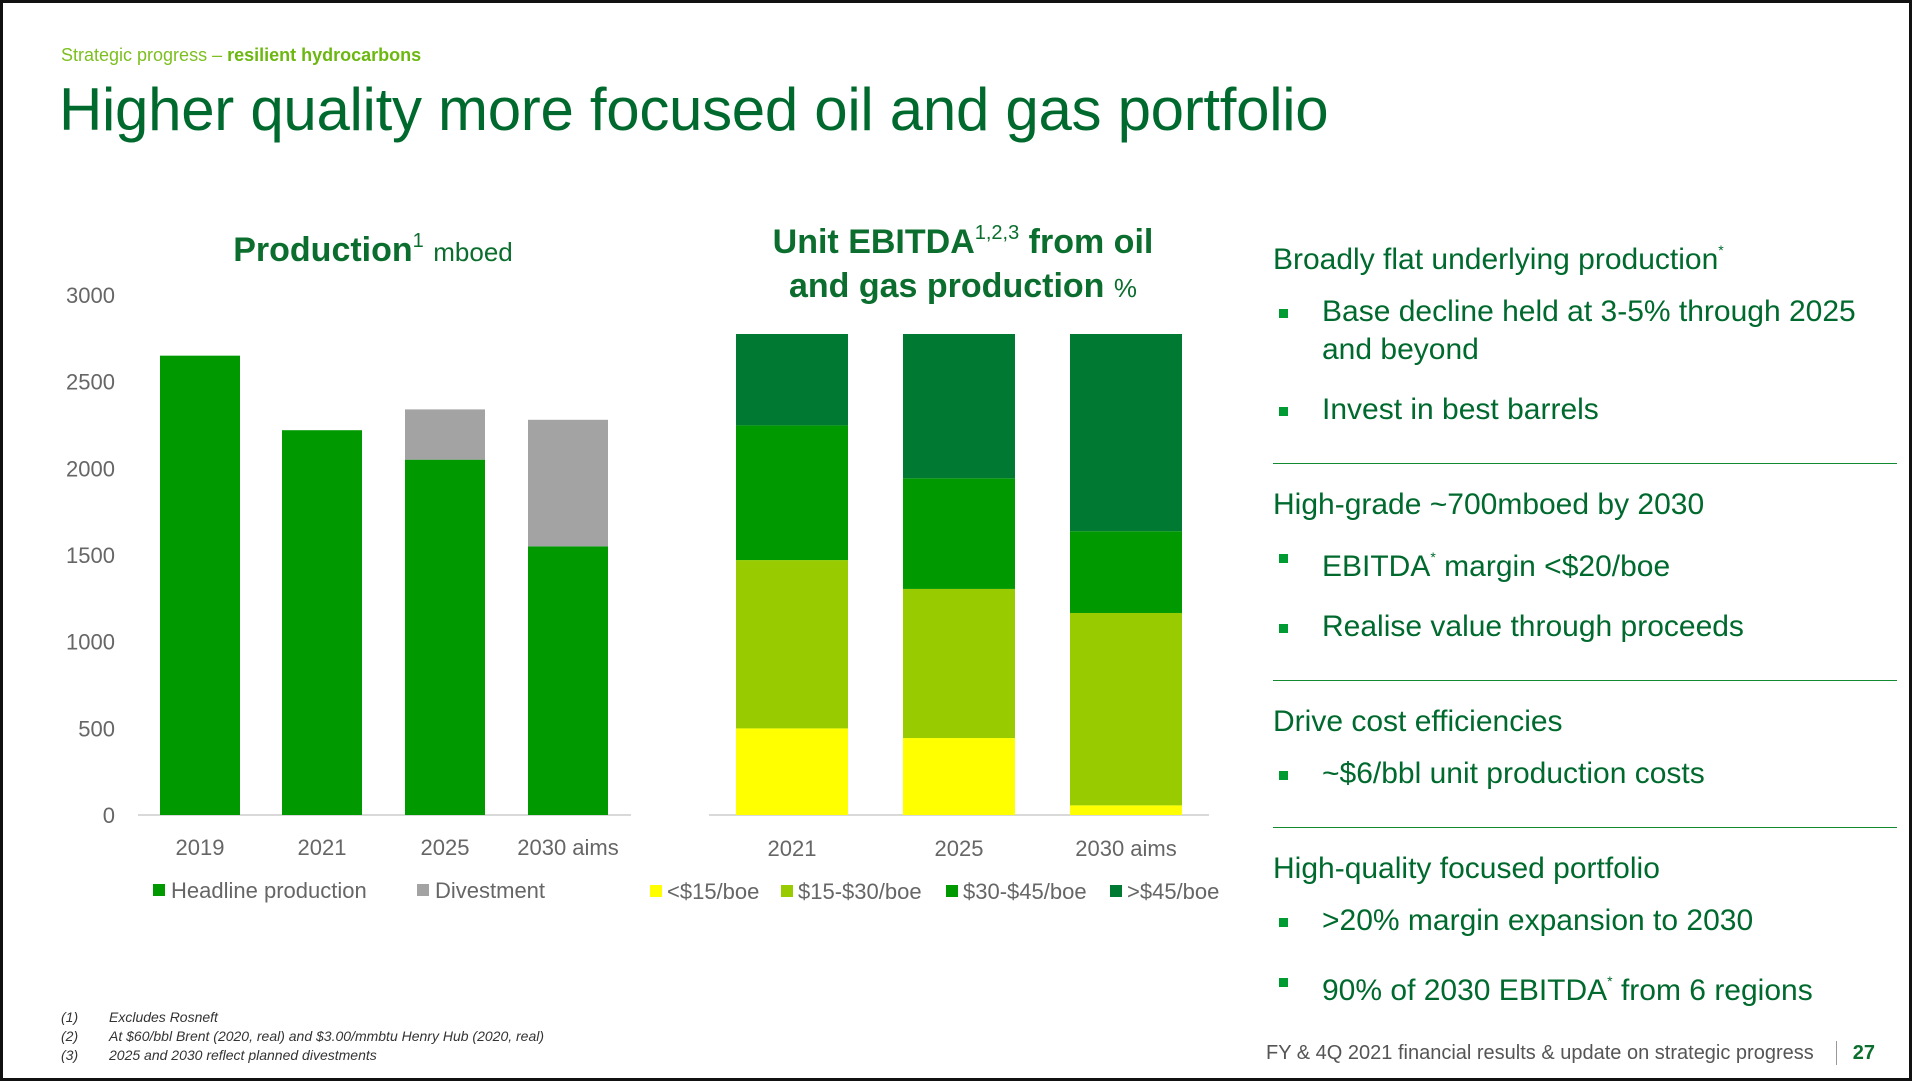  Describe the element at coordinates (1836, 1053) in the screenshot. I see `footer-divider` at that location.